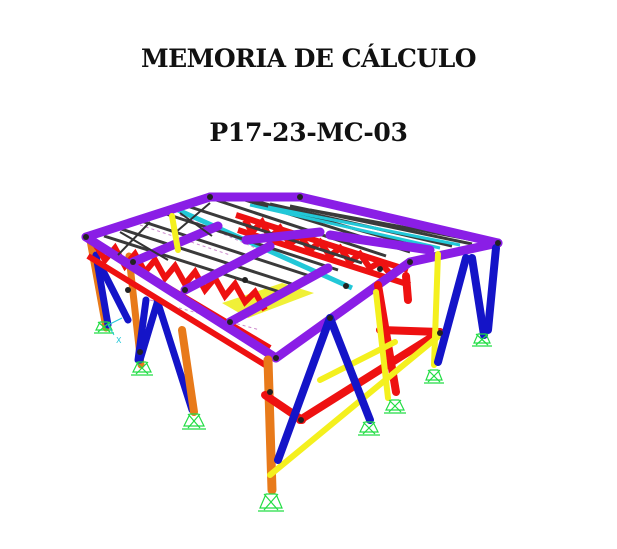 Image resolution: width=617 pixels, height=549 pixels. I want to click on document-title: MEMORIA DE CÁLCULO, so click(308, 58).